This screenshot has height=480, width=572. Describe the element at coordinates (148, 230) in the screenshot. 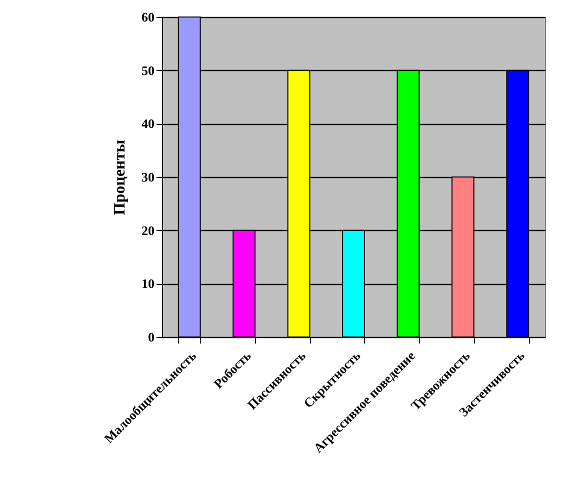

I see `y-tick-label: 20` at that location.